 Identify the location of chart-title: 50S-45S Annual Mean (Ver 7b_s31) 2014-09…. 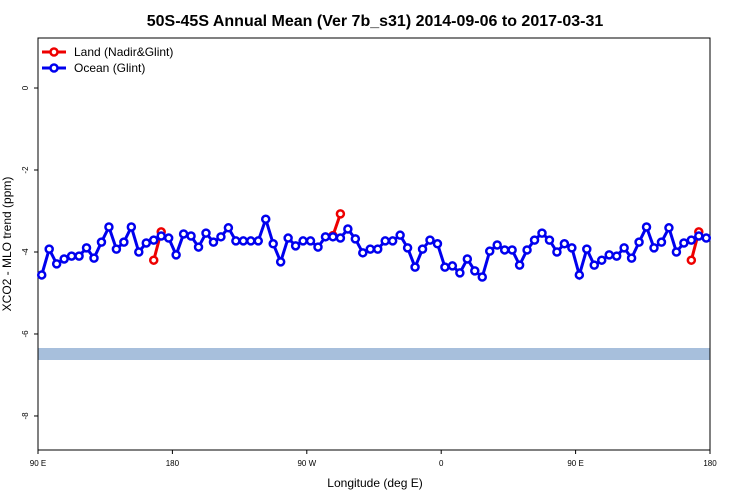
(375, 21).